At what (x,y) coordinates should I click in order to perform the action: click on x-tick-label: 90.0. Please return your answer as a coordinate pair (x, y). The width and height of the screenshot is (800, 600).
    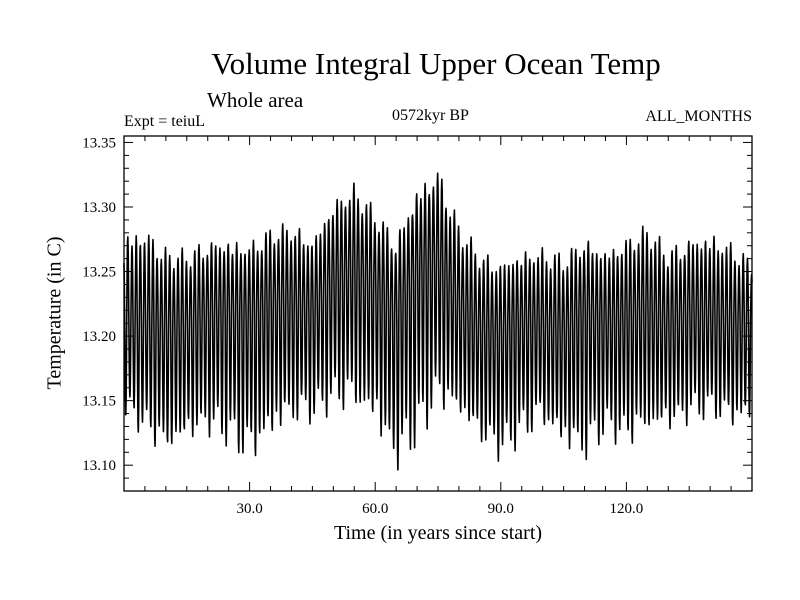
    Looking at the image, I should click on (501, 509).